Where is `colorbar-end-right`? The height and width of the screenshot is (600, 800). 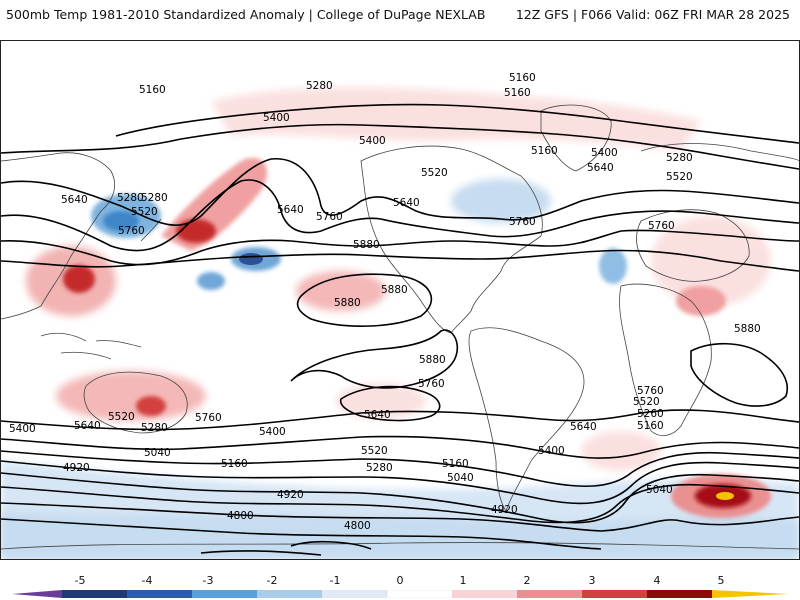 colorbar-end-right is located at coordinates (750, 594).